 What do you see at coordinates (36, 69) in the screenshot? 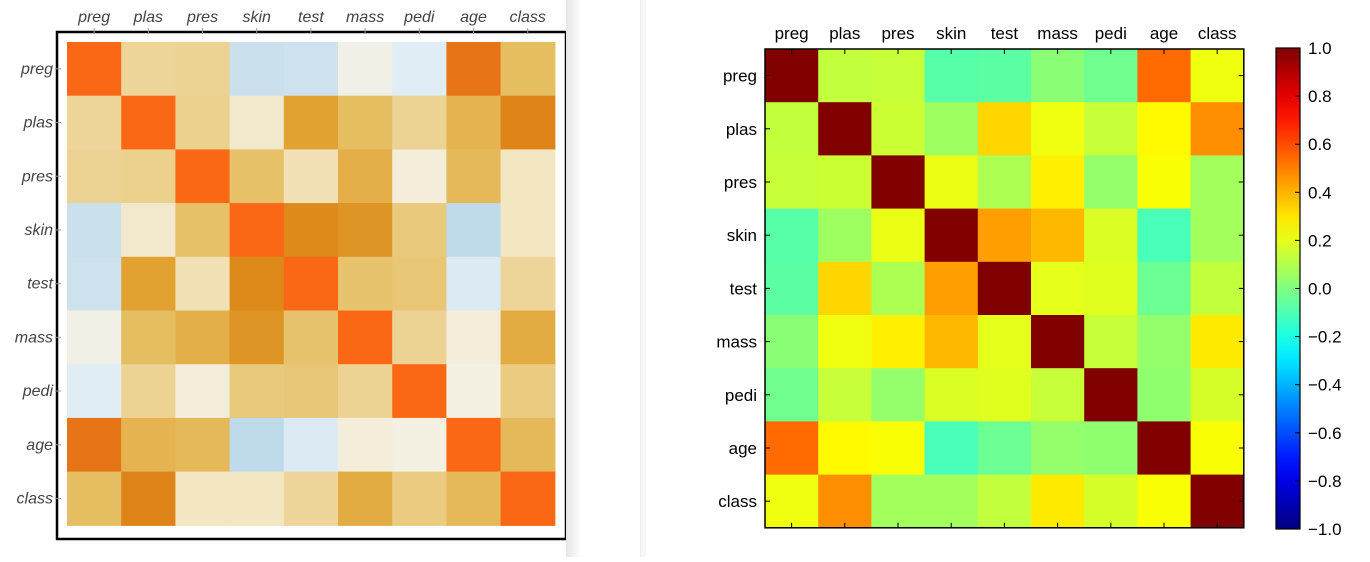
I see `y-tick-label: preg` at bounding box center [36, 69].